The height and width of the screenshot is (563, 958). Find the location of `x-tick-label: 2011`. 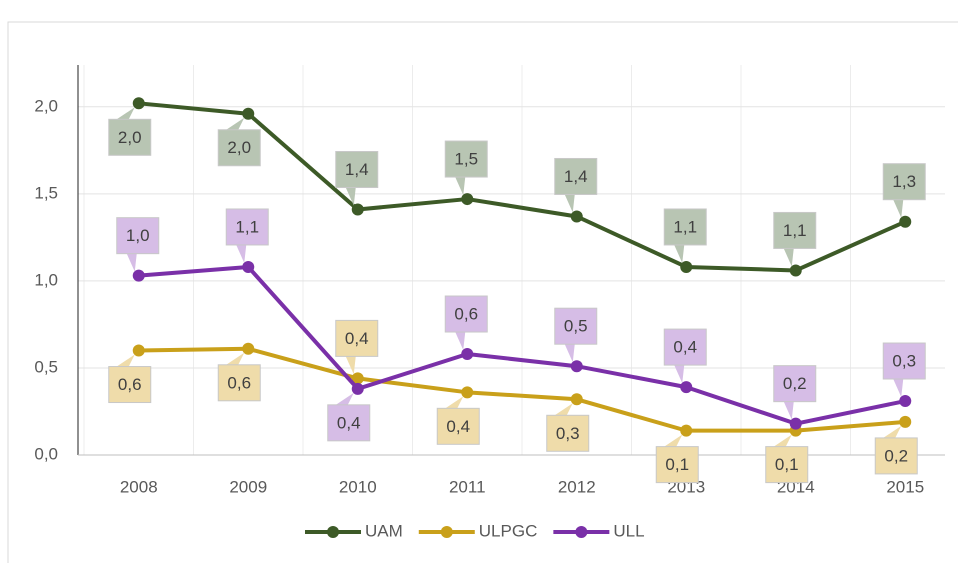

x-tick-label: 2011 is located at coordinates (467, 486).